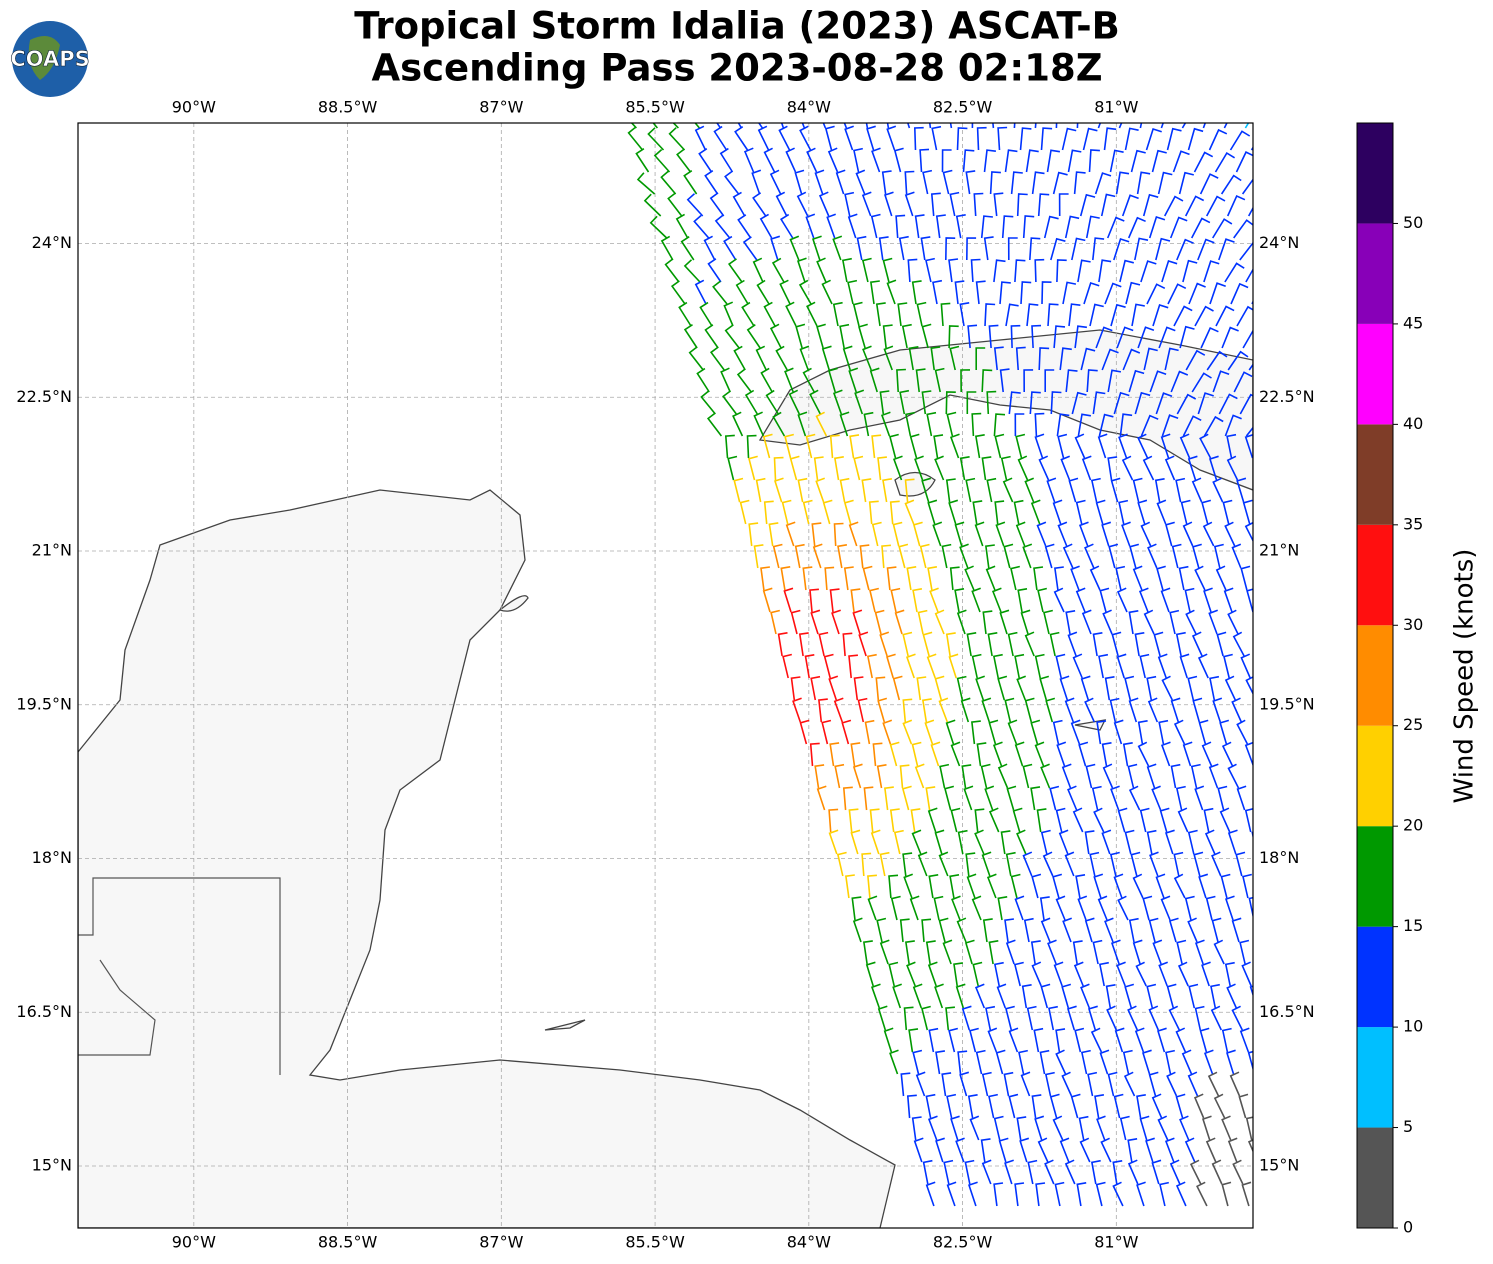 This screenshot has width=1493, height=1264. I want to click on lat-tick-label: 21°N, so click(1279, 550).